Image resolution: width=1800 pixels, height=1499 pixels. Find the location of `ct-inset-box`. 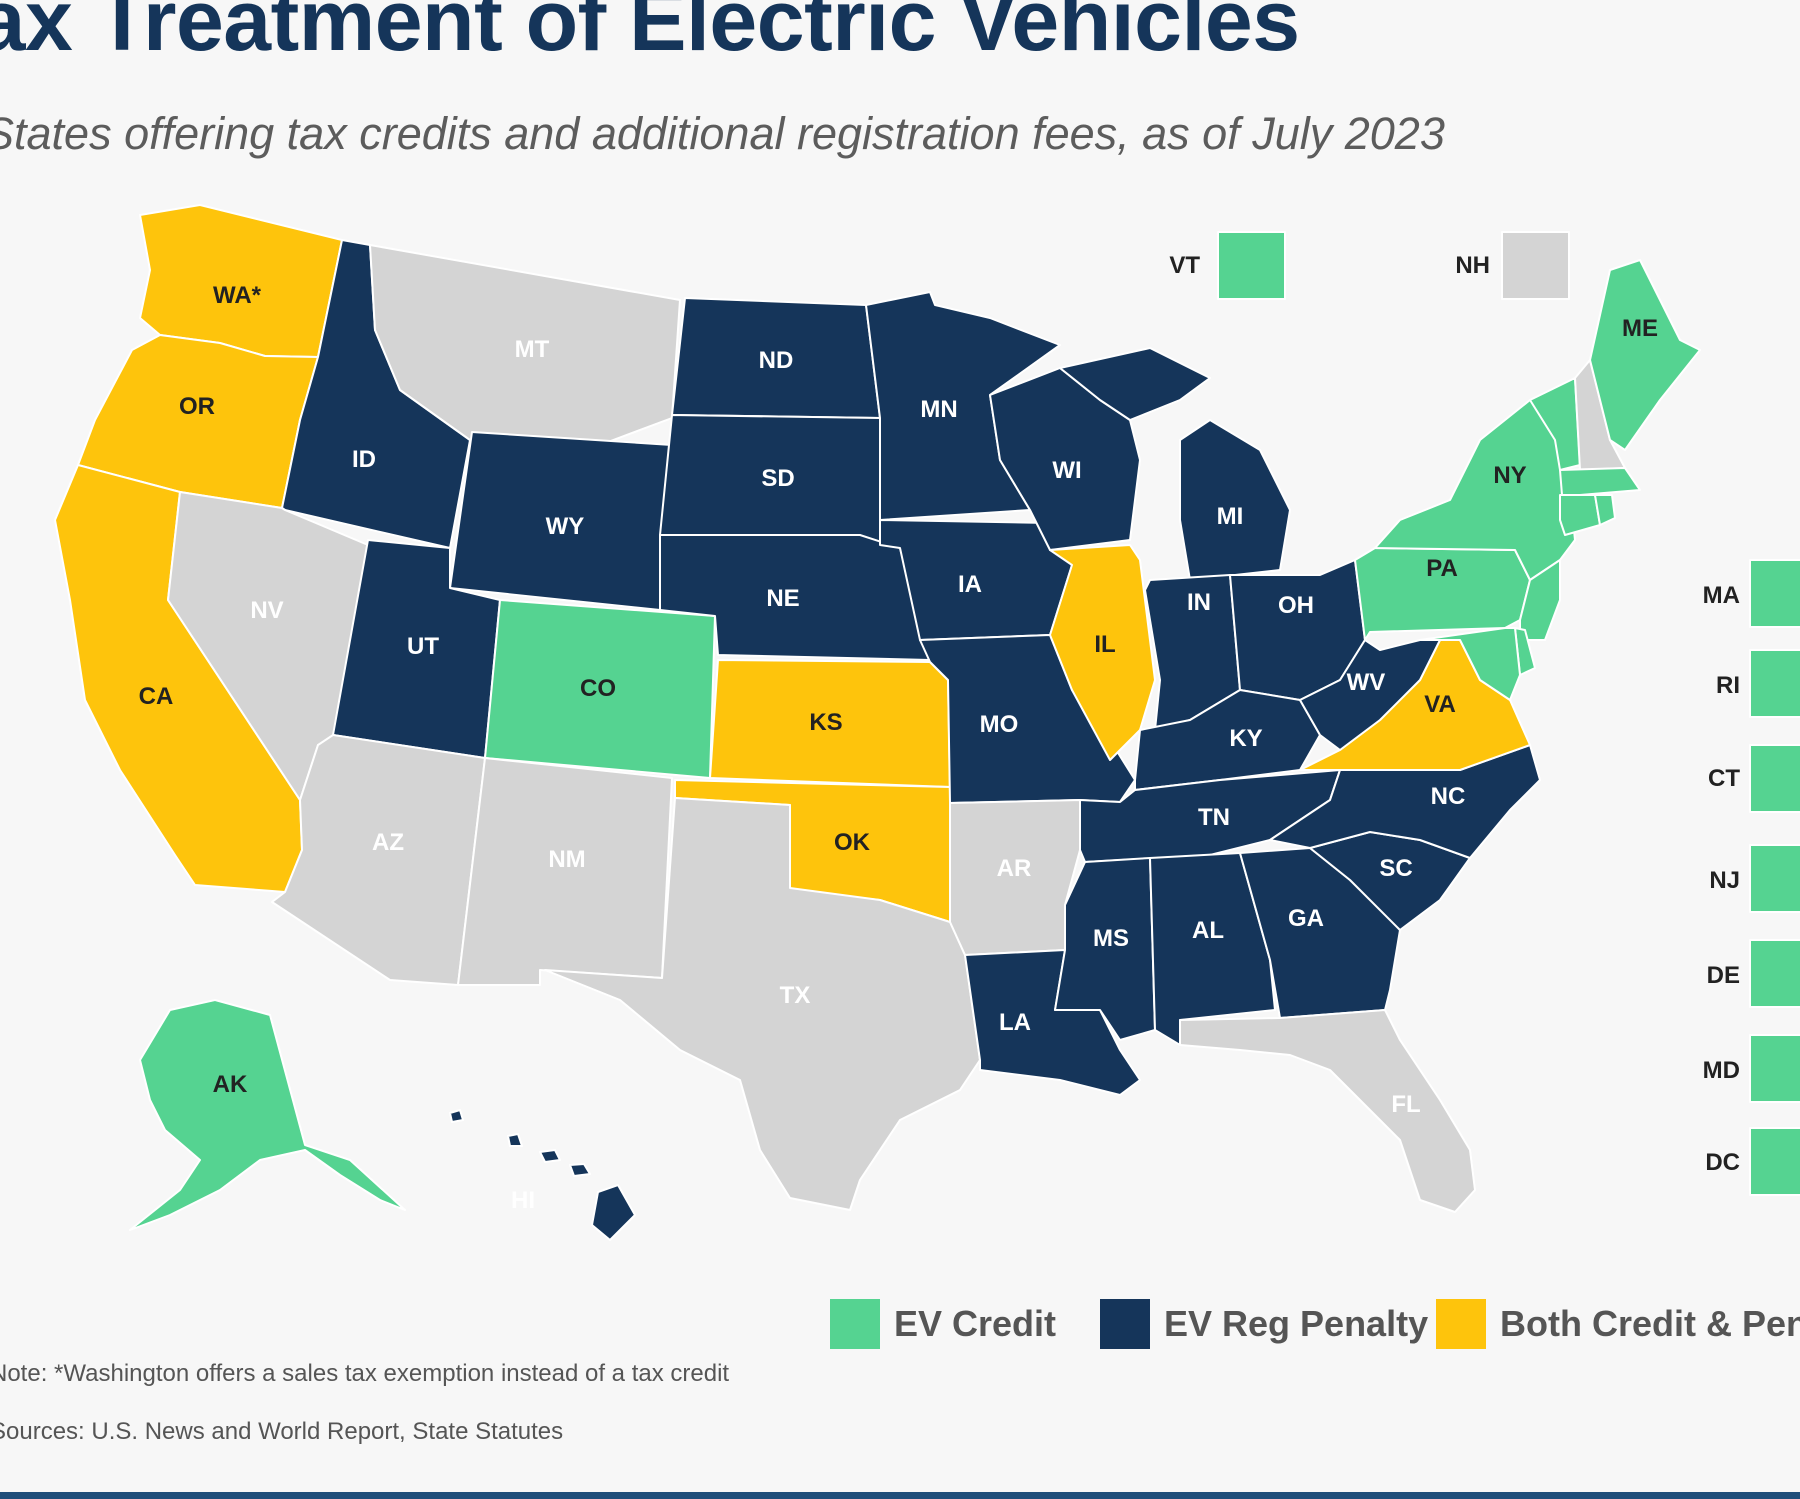

ct-inset-box is located at coordinates (1774, 778).